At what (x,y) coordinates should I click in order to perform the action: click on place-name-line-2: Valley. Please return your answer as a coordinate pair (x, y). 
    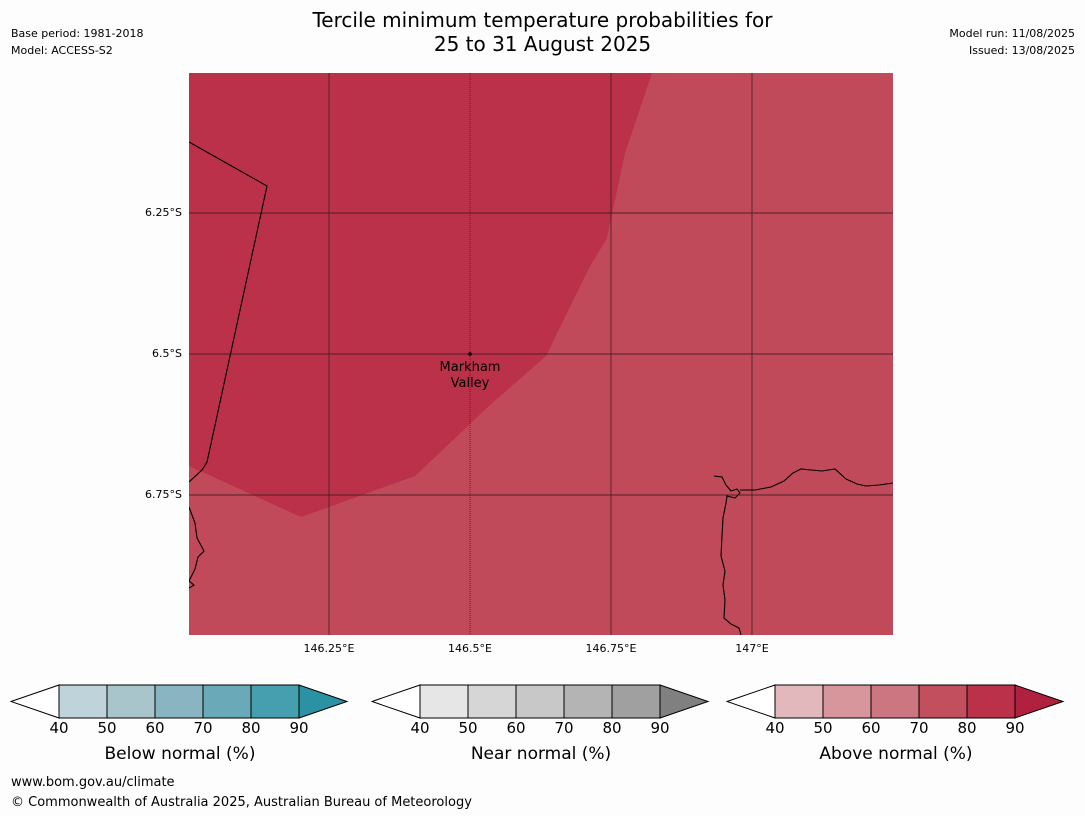
    Looking at the image, I should click on (470, 383).